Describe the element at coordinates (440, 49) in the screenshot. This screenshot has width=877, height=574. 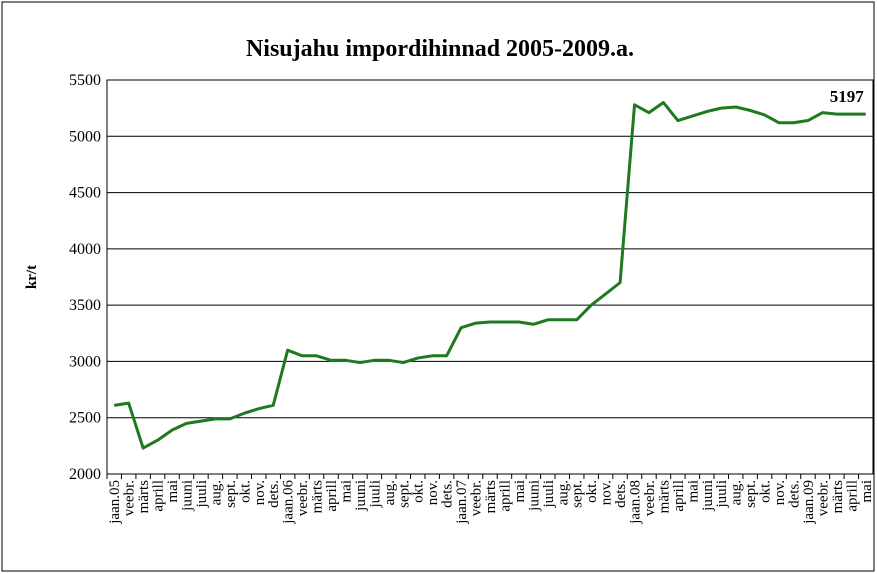
I see `chart-title: Nisujahu impordihinnad 2005-2009.a.` at that location.